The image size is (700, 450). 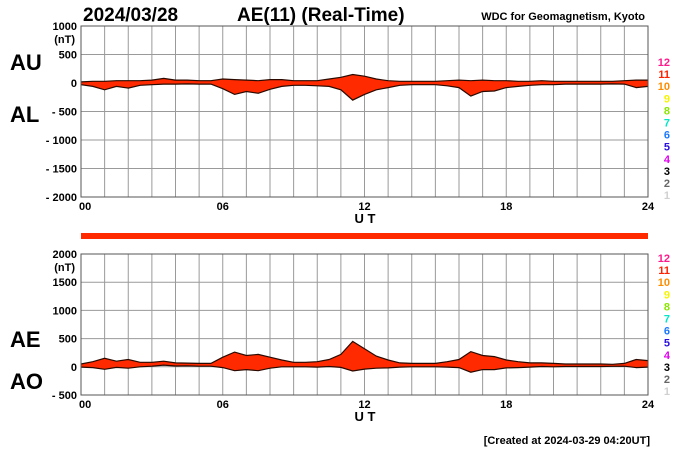 What do you see at coordinates (364, 78) in the screenshot?
I see `series-line-au` at bounding box center [364, 78].